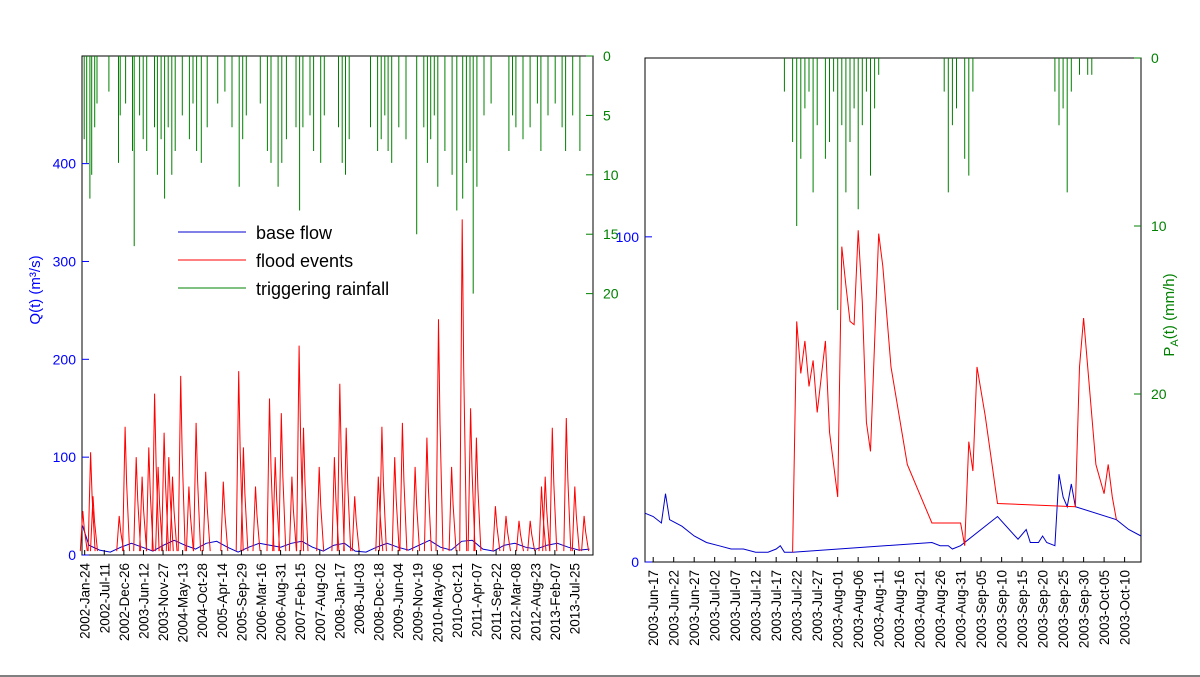  Describe the element at coordinates (756, 605) in the screenshot. I see `xtick-label: 2003-Jul-12` at that location.